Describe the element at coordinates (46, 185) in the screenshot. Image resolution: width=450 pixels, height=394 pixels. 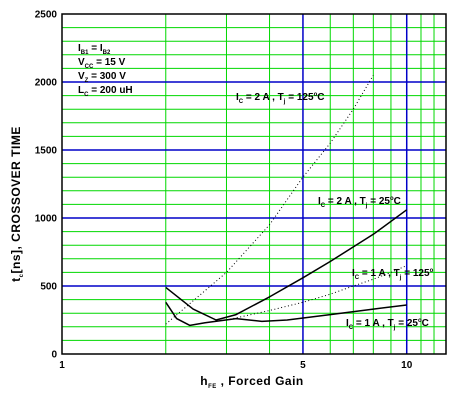
I see `y-tick-labels: 0 500 1000 1500 2000 2500` at that location.